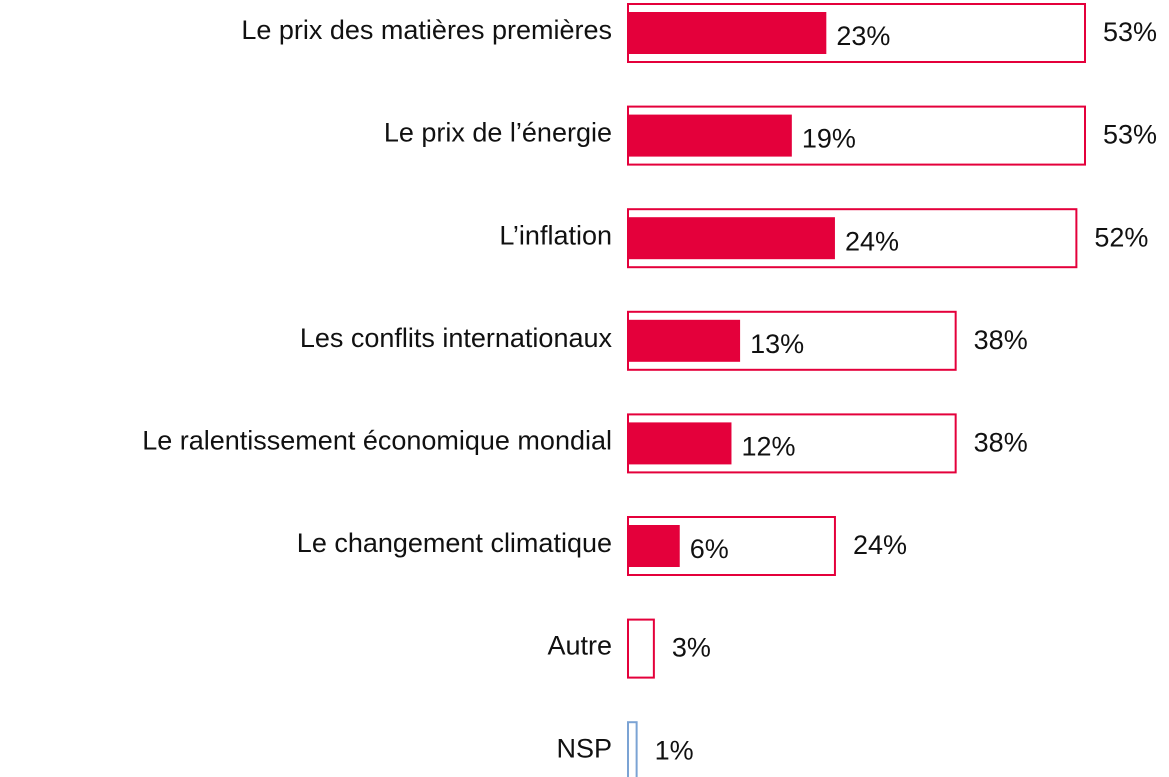 The image size is (1169, 777). Describe the element at coordinates (1121, 237) in the screenshot. I see `total-label: 52%` at that location.